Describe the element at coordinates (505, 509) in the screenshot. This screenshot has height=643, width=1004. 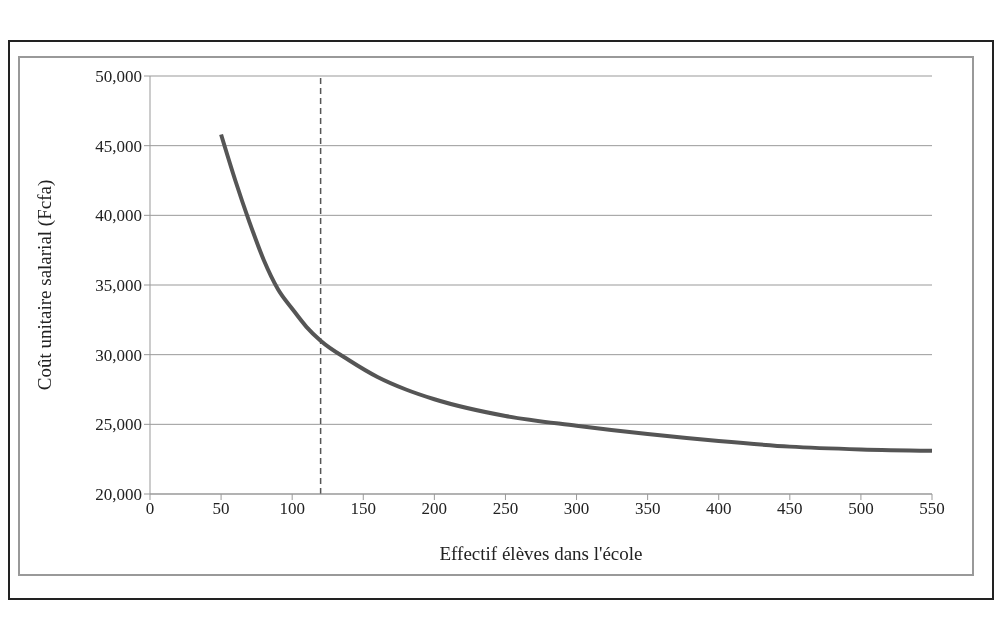
I see `x-tick-label: 250` at that location.